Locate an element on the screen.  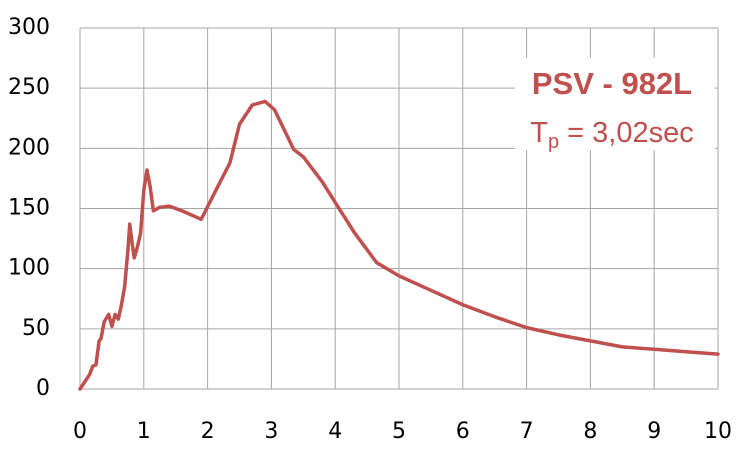
y-tick-label: 300 is located at coordinates (29, 27).